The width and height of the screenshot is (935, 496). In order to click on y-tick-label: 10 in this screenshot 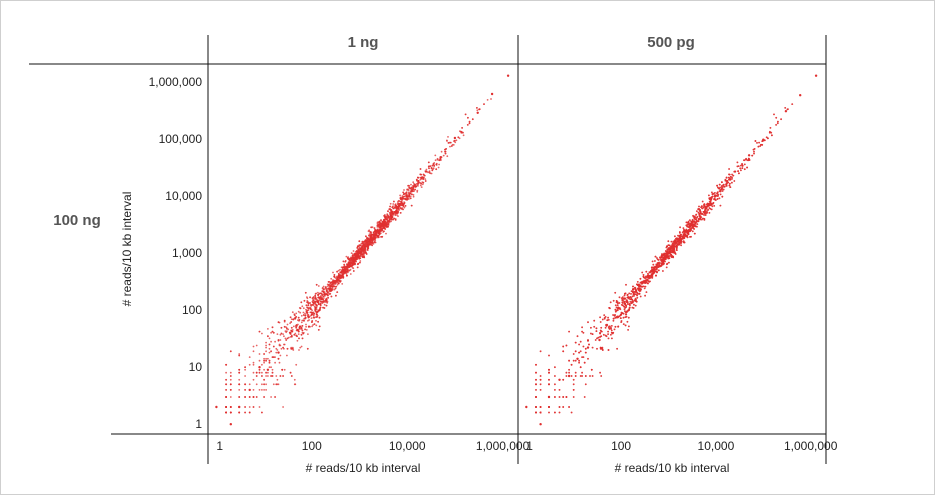, I will do `click(196, 367)`.